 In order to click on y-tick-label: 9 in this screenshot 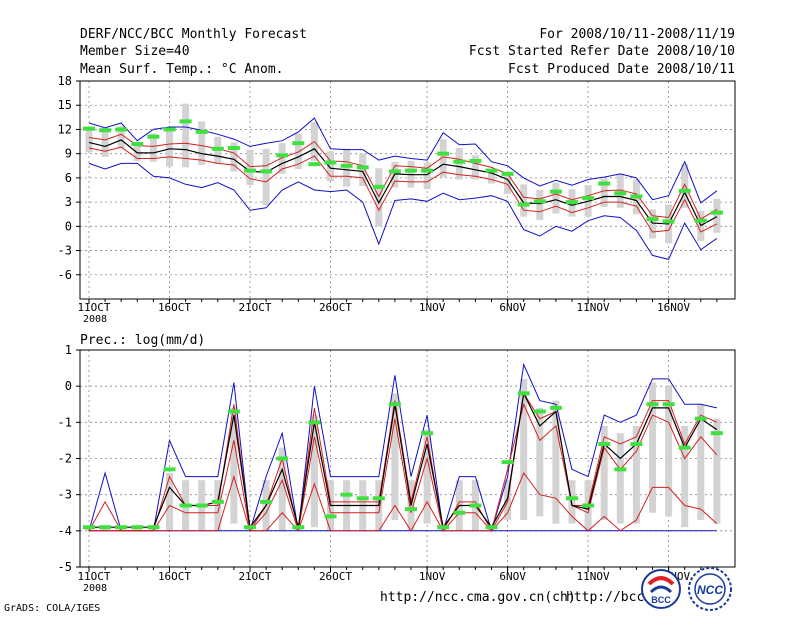, I will do `click(68, 154)`.